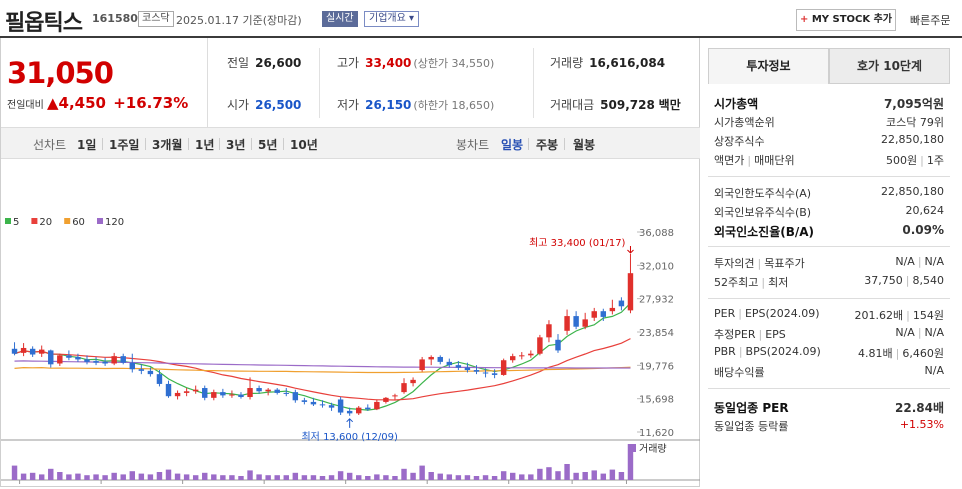 The height and width of the screenshot is (489, 962). Describe the element at coordinates (387, 18) in the screenshot. I see `corp-overview-label: 기업개요` at that location.